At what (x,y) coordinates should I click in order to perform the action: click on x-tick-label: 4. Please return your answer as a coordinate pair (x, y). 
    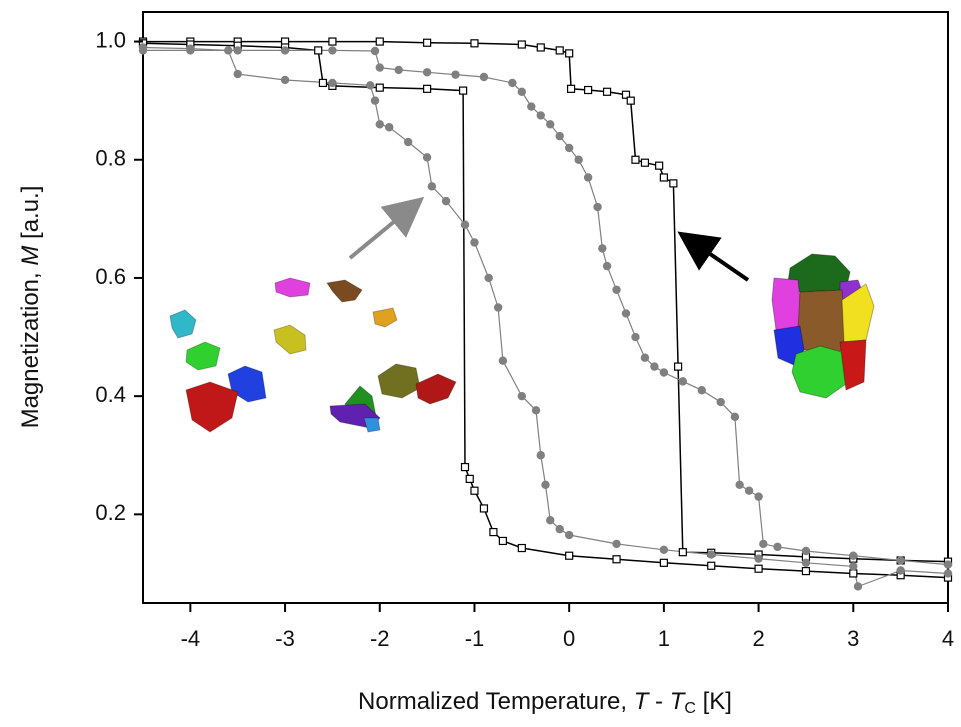
    Looking at the image, I should click on (948, 638).